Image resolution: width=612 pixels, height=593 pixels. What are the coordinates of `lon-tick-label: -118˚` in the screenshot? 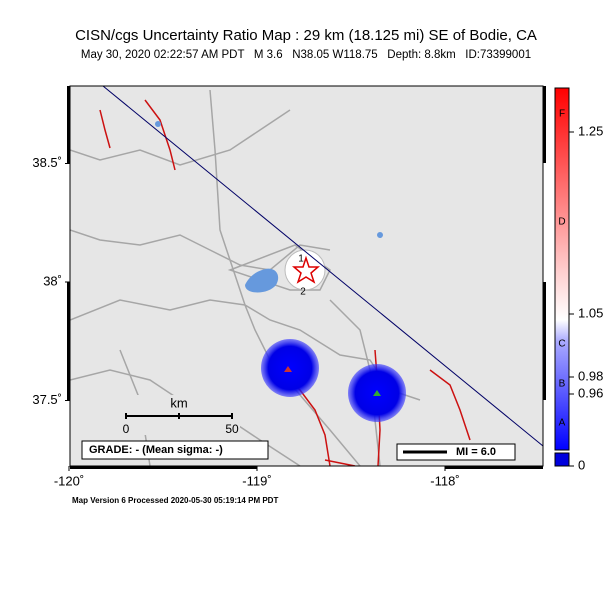 It's located at (444, 480).